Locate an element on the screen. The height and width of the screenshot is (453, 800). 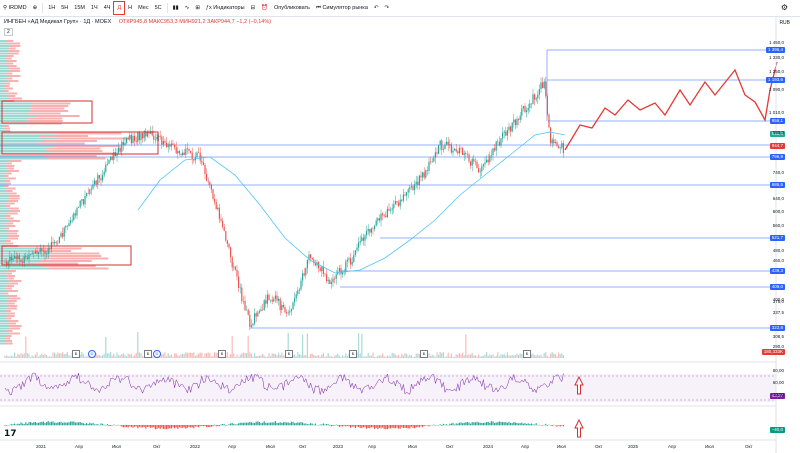
rsi-pane is located at coordinates (388, 387).